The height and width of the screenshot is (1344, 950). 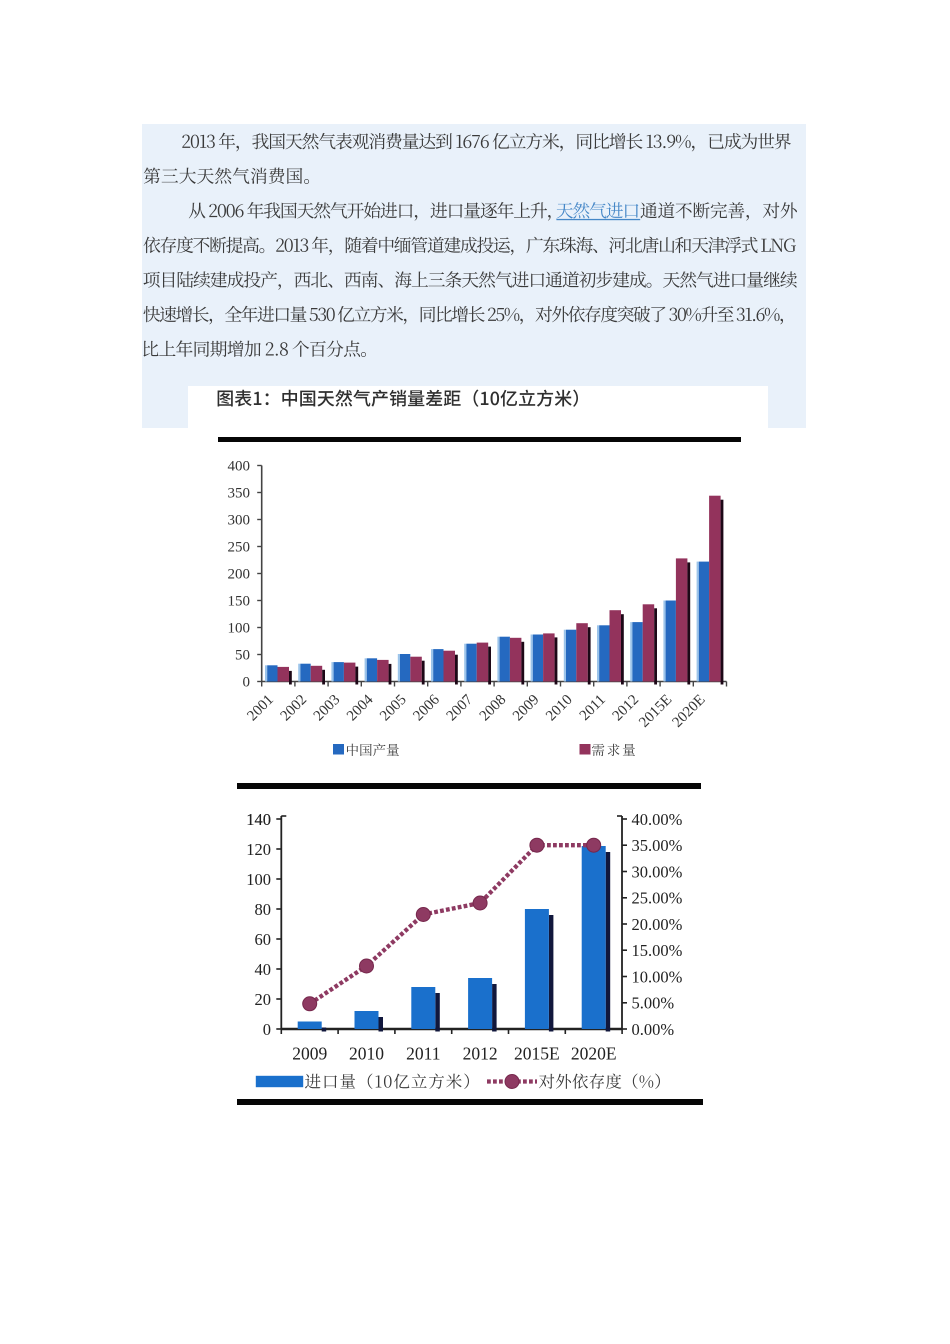 What do you see at coordinates (657, 819) in the screenshot?
I see `svg-text: 40.00%` at bounding box center [657, 819].